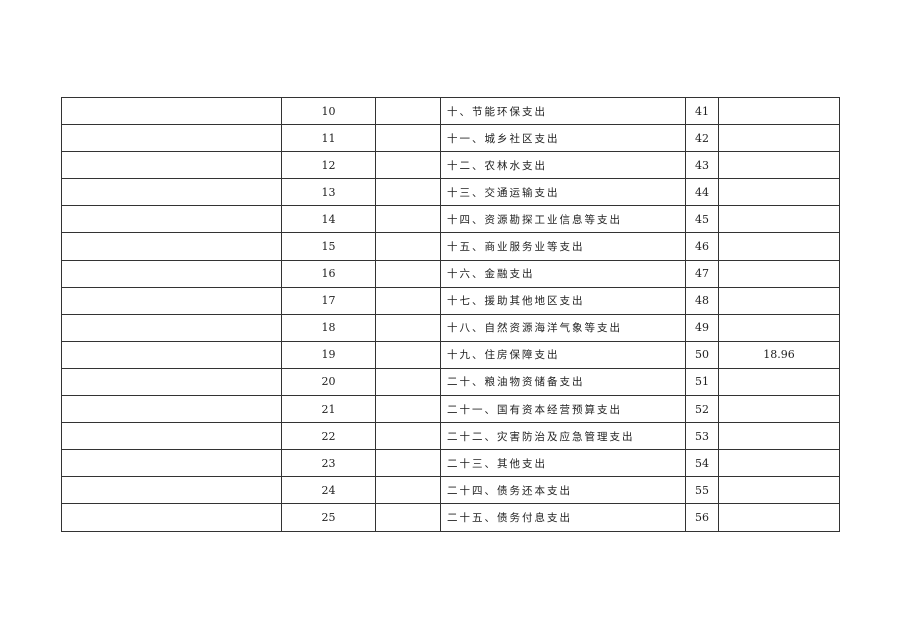 The width and height of the screenshot is (898, 635). What do you see at coordinates (563, 354) in the screenshot?
I see `expenditure-item-name: 十九、住房保障支出` at bounding box center [563, 354].